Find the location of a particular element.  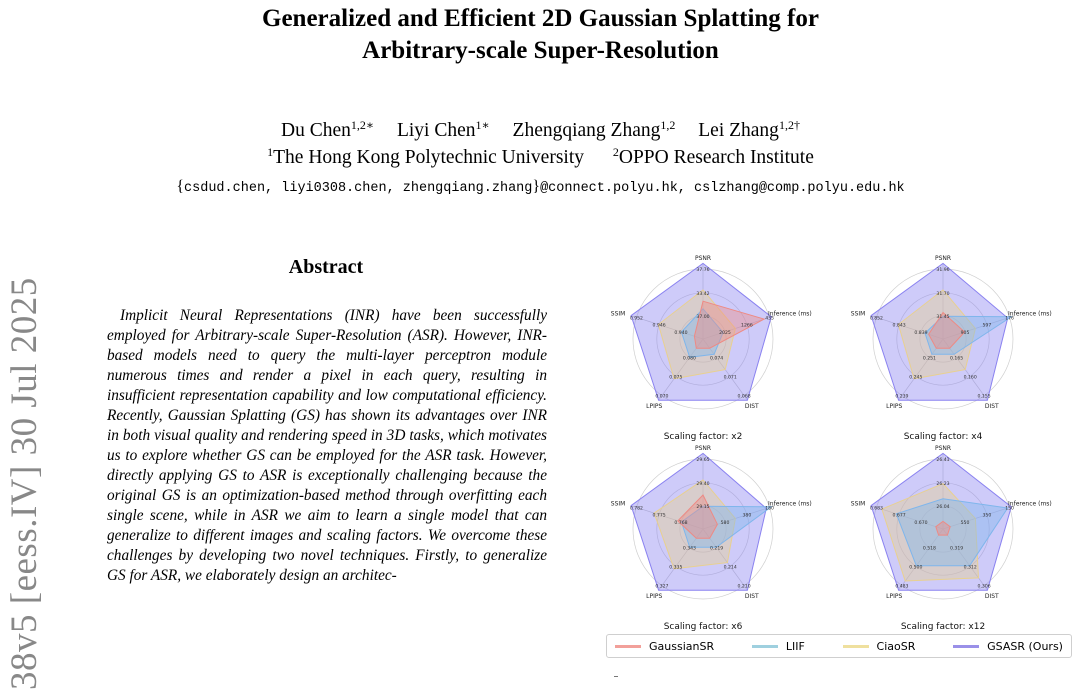

radar-tick-label: 176 is located at coordinates (1009, 318).